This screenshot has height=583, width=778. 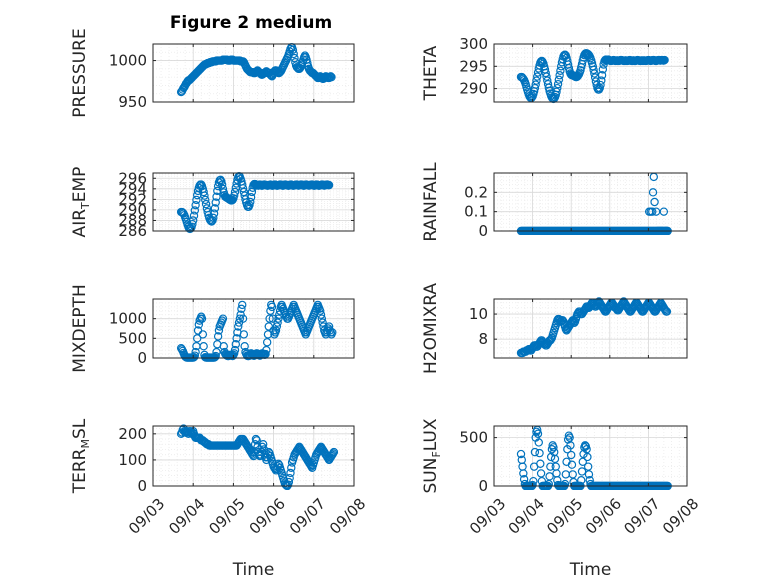 What do you see at coordinates (132, 434) in the screenshot?
I see `y-tick-label: 200` at bounding box center [132, 434].